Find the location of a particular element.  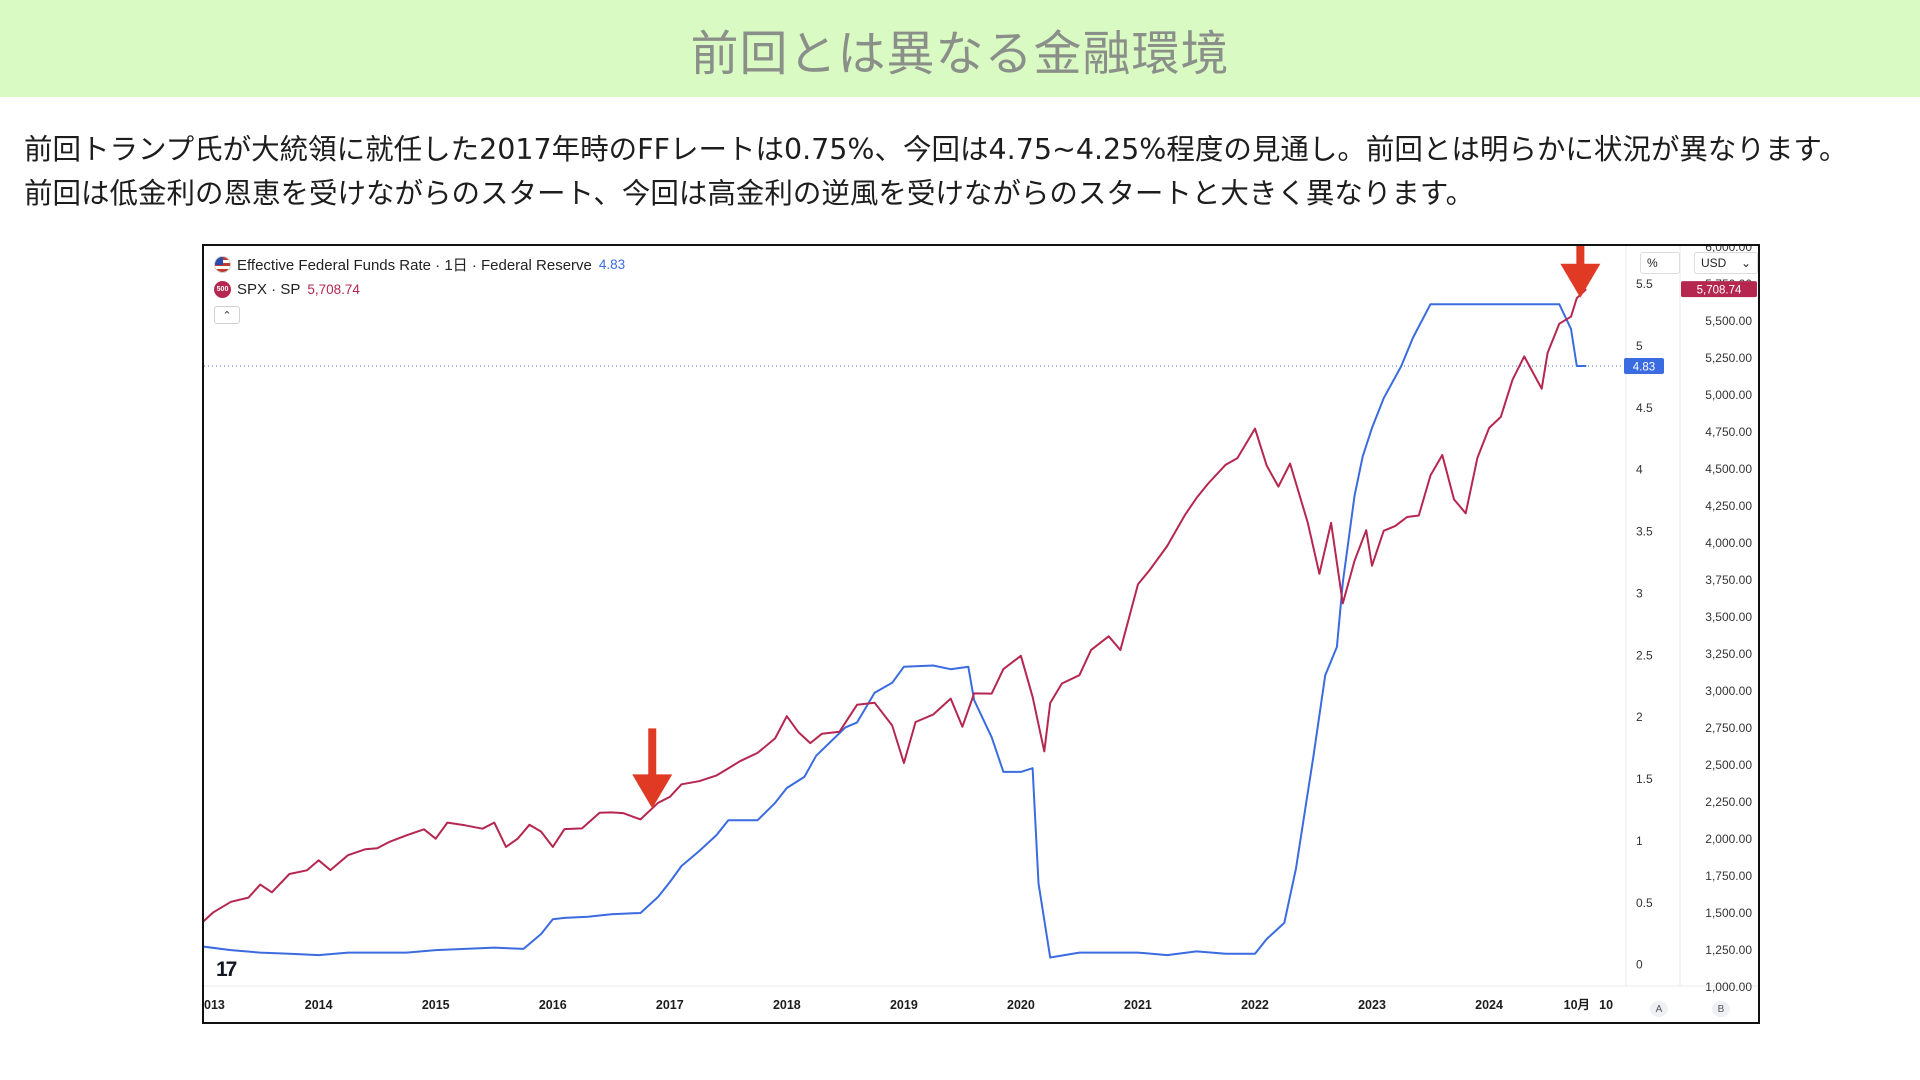

percent-tick-label-4: 2 is located at coordinates (1639, 717).